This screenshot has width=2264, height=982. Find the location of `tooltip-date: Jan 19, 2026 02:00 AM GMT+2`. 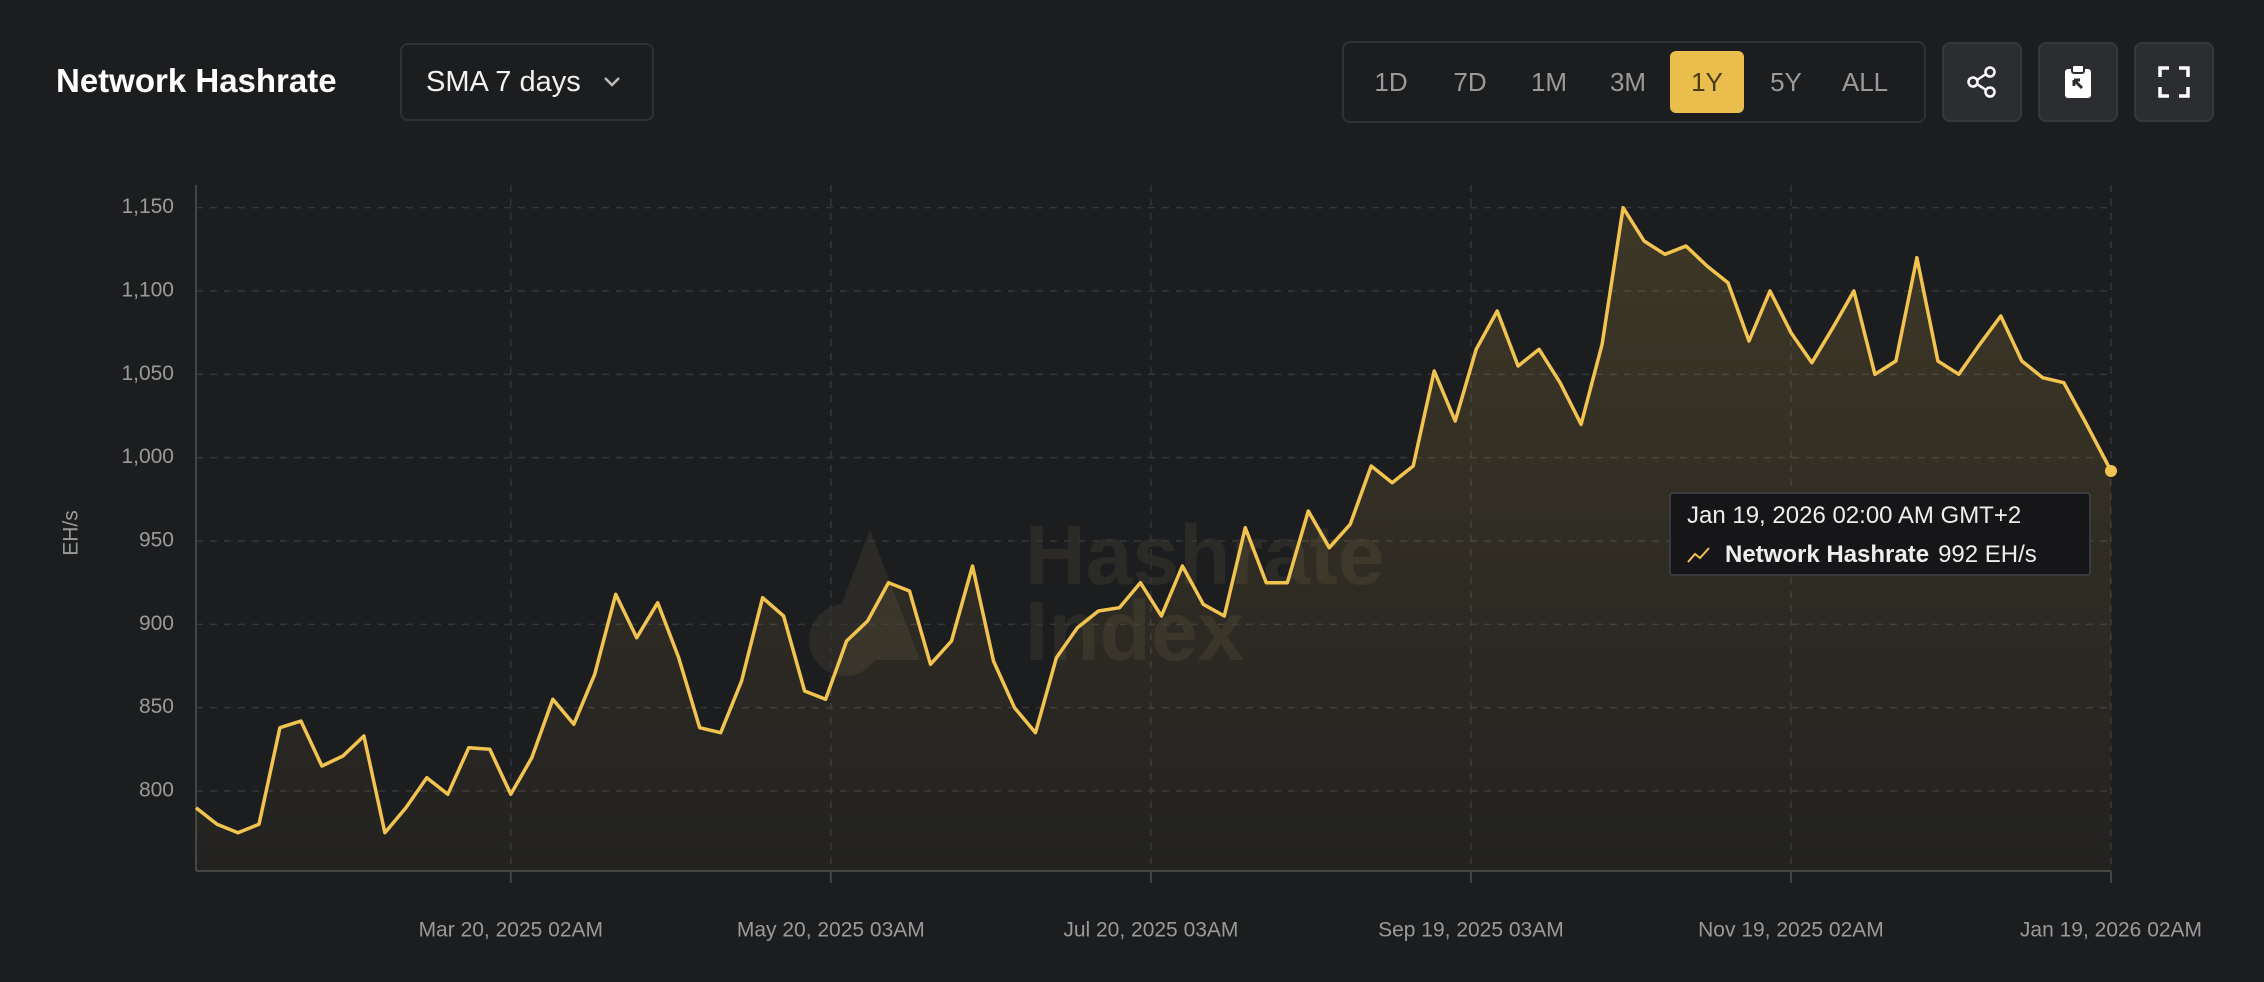

tooltip-date: Jan 19, 2026 02:00 AM GMT+2 is located at coordinates (1854, 515).